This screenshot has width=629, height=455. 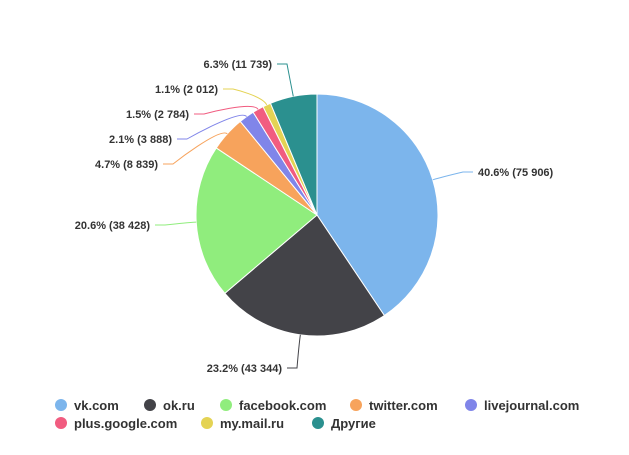 I want to click on legend-marker-другие, so click(x=318, y=423).